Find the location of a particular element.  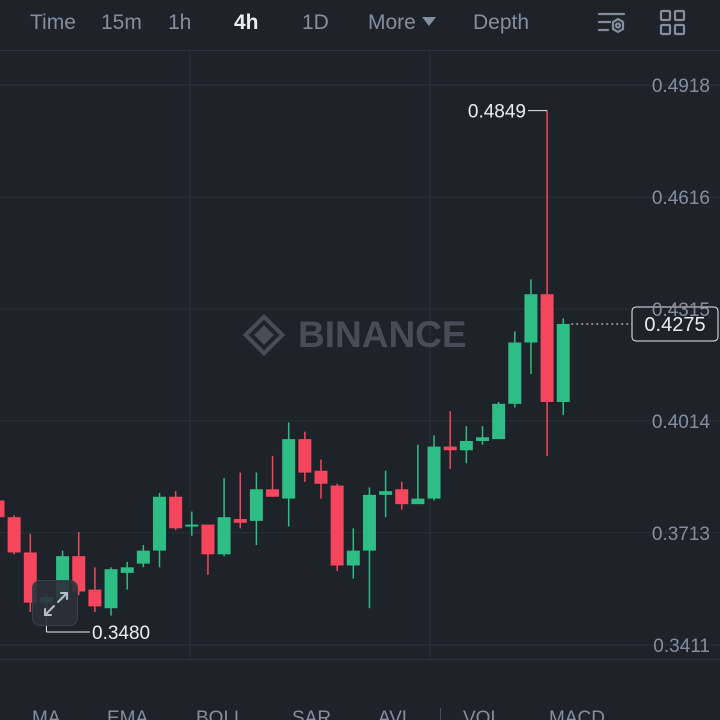

tab-time: Time is located at coordinates (53, 22).